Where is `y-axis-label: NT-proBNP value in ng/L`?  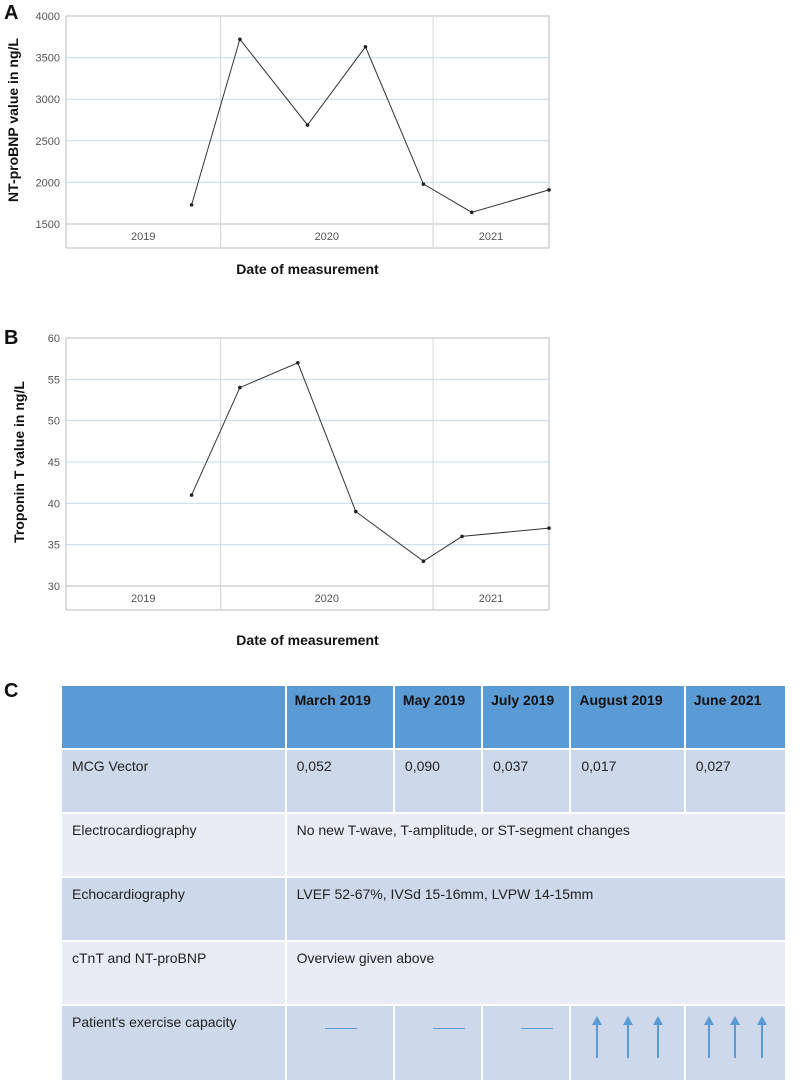 y-axis-label: NT-proBNP value in ng/L is located at coordinates (13, 120).